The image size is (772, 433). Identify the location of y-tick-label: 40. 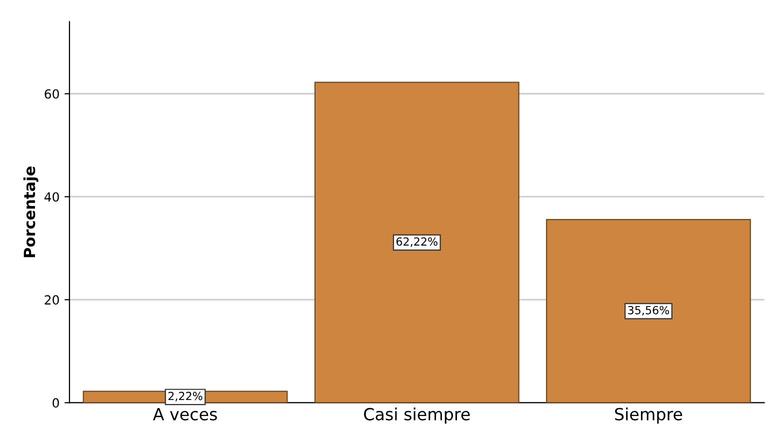
(51, 197).